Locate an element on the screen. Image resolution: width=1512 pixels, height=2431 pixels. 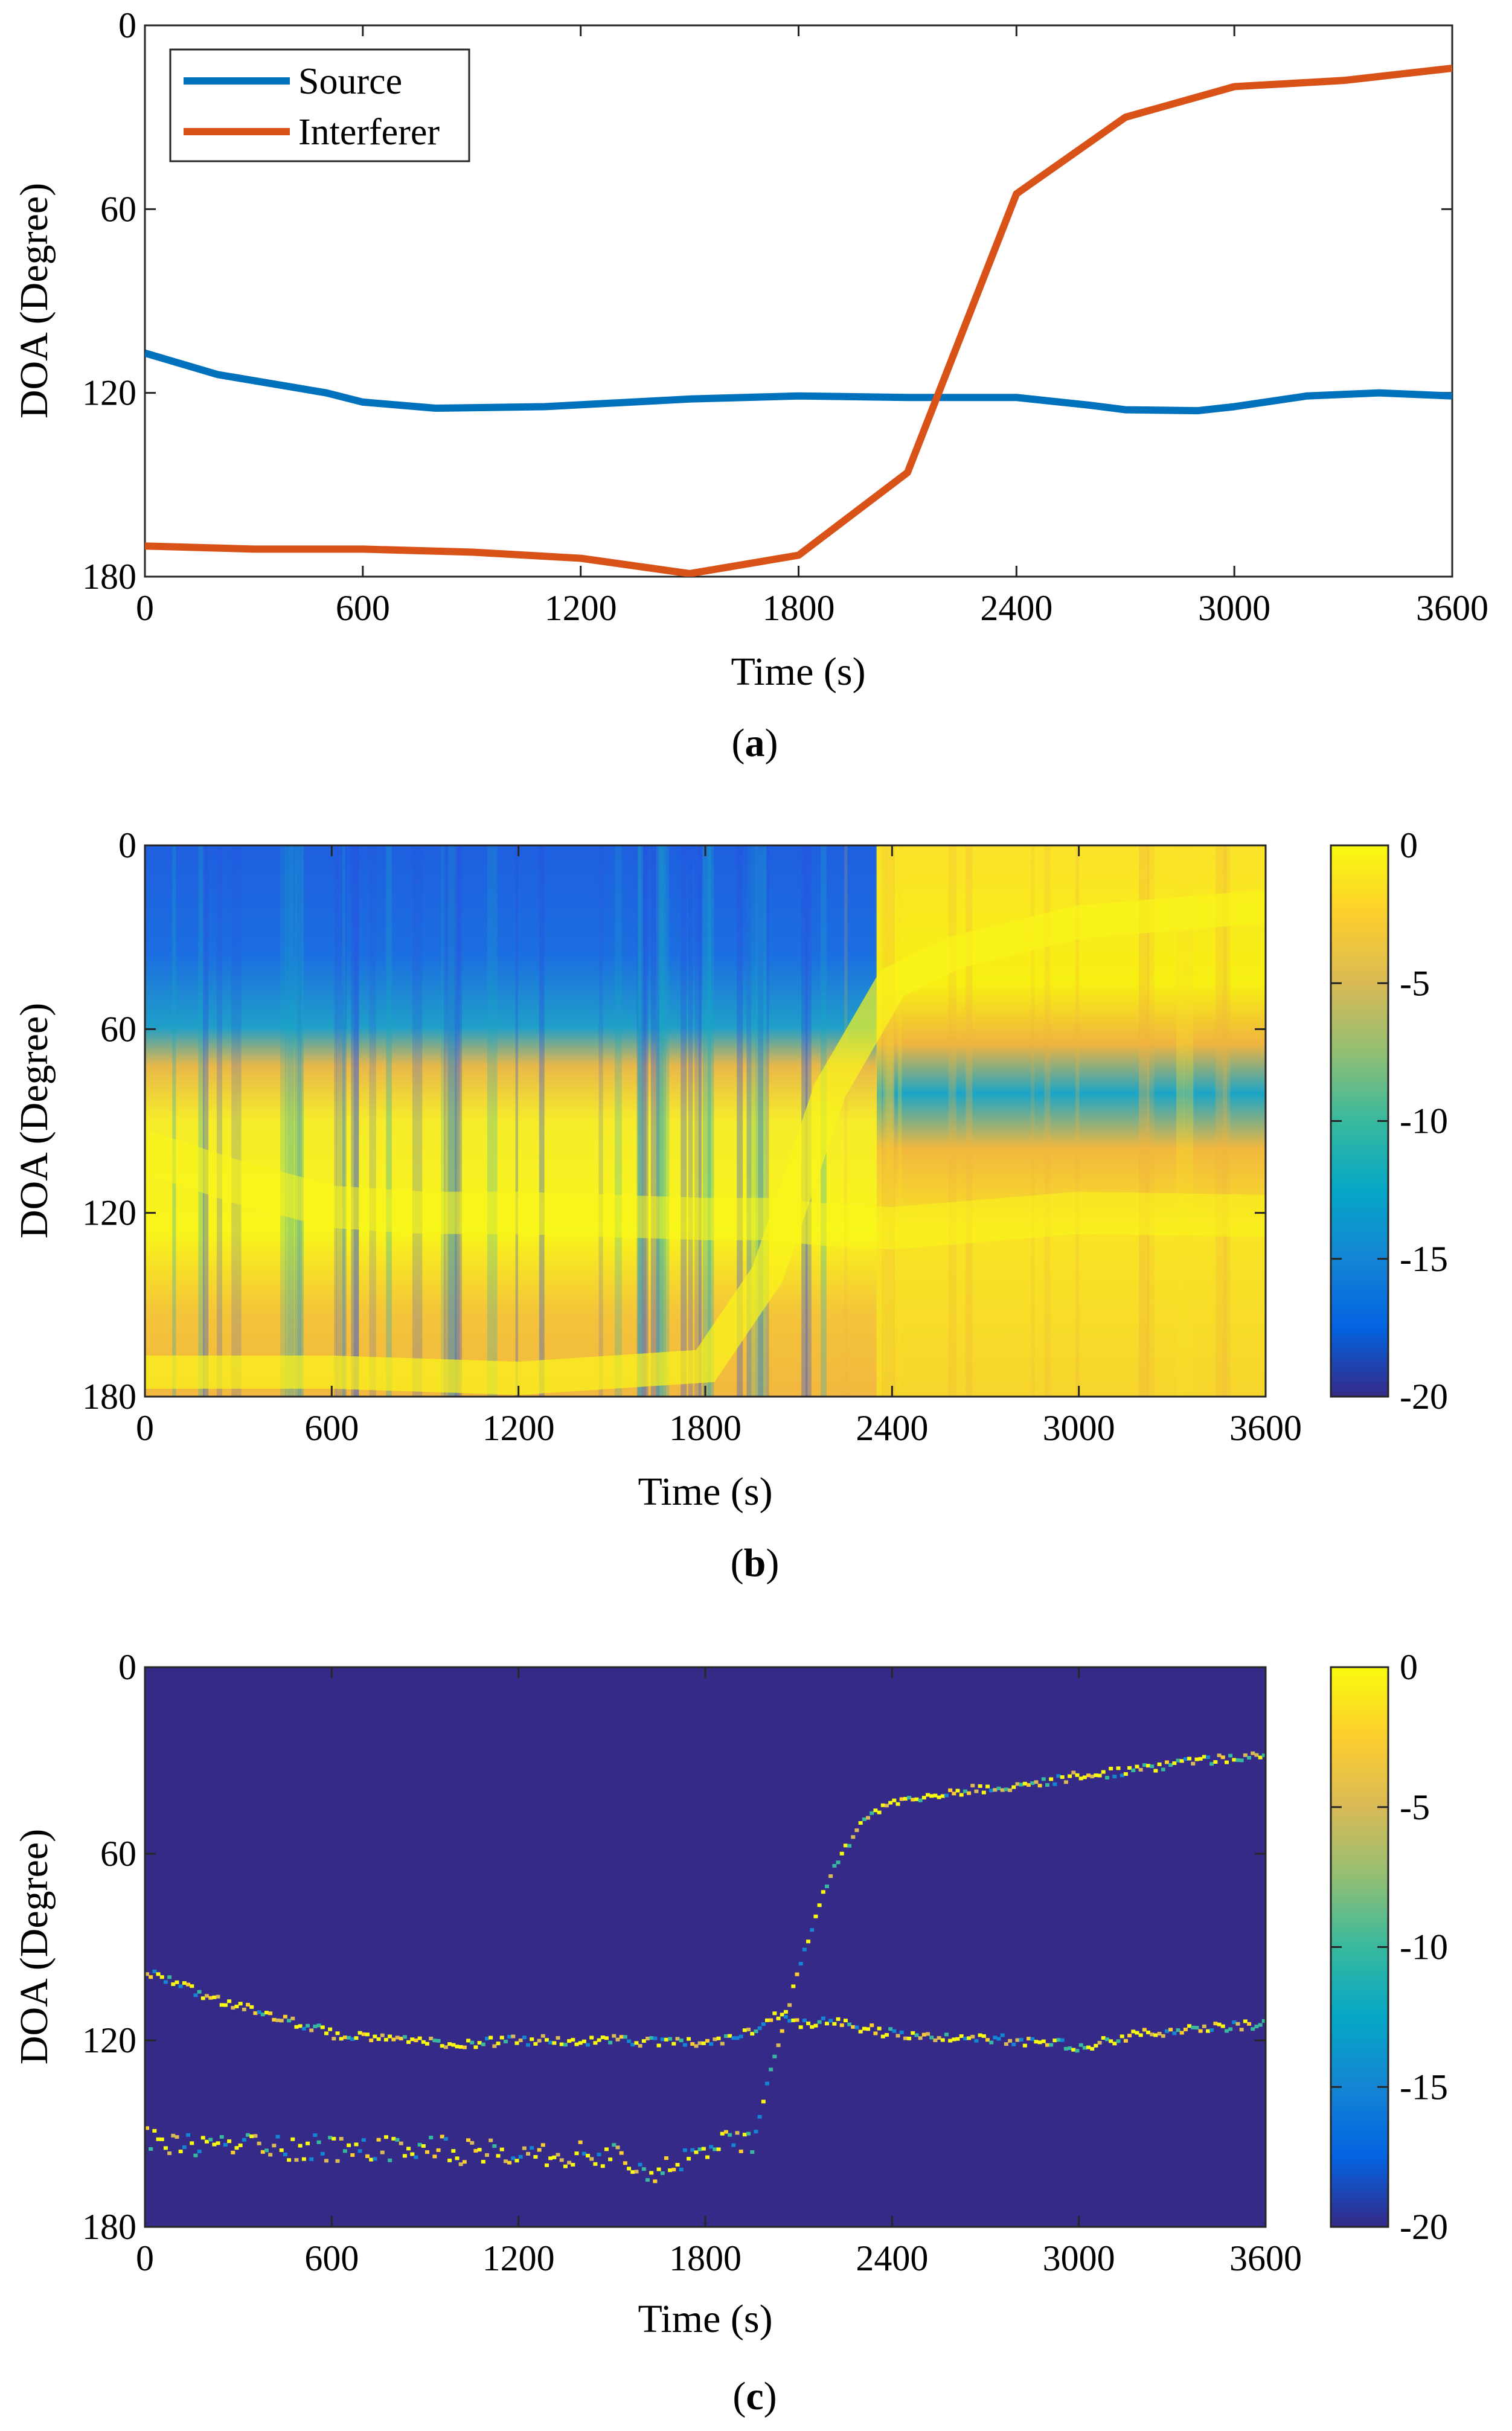
colorbar-tick-label: -5 is located at coordinates (1415, 983).